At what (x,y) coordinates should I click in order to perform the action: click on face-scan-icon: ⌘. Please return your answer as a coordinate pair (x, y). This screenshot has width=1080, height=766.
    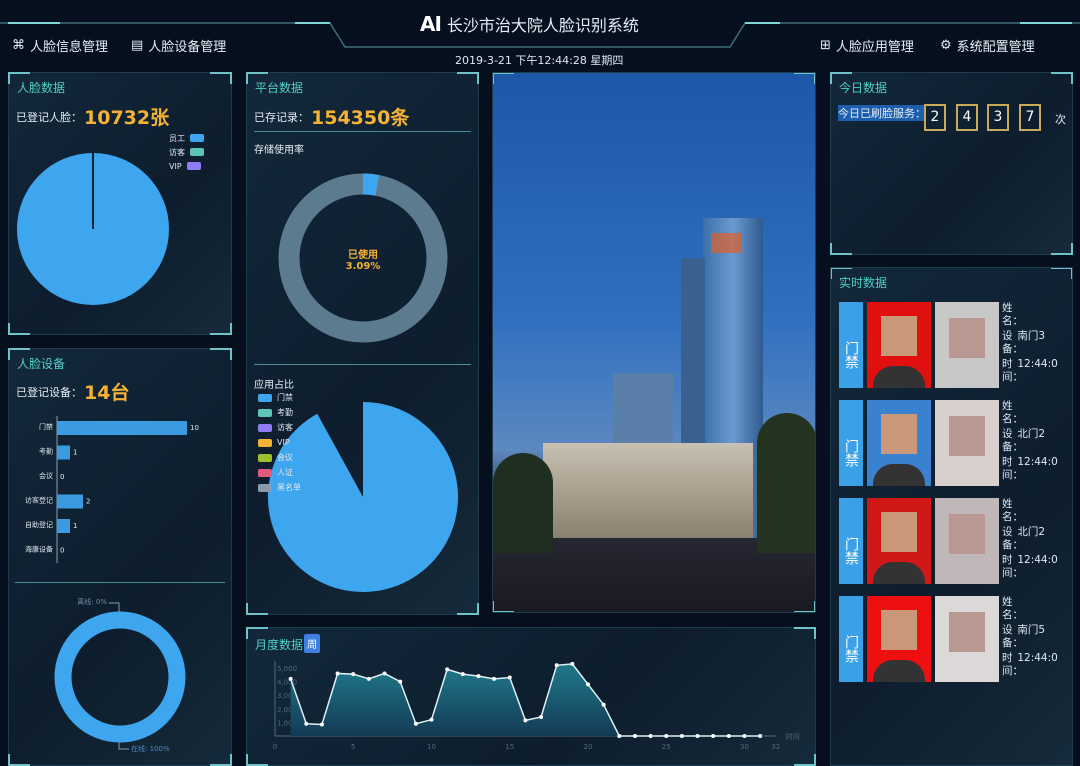
    Looking at the image, I should click on (18, 45).